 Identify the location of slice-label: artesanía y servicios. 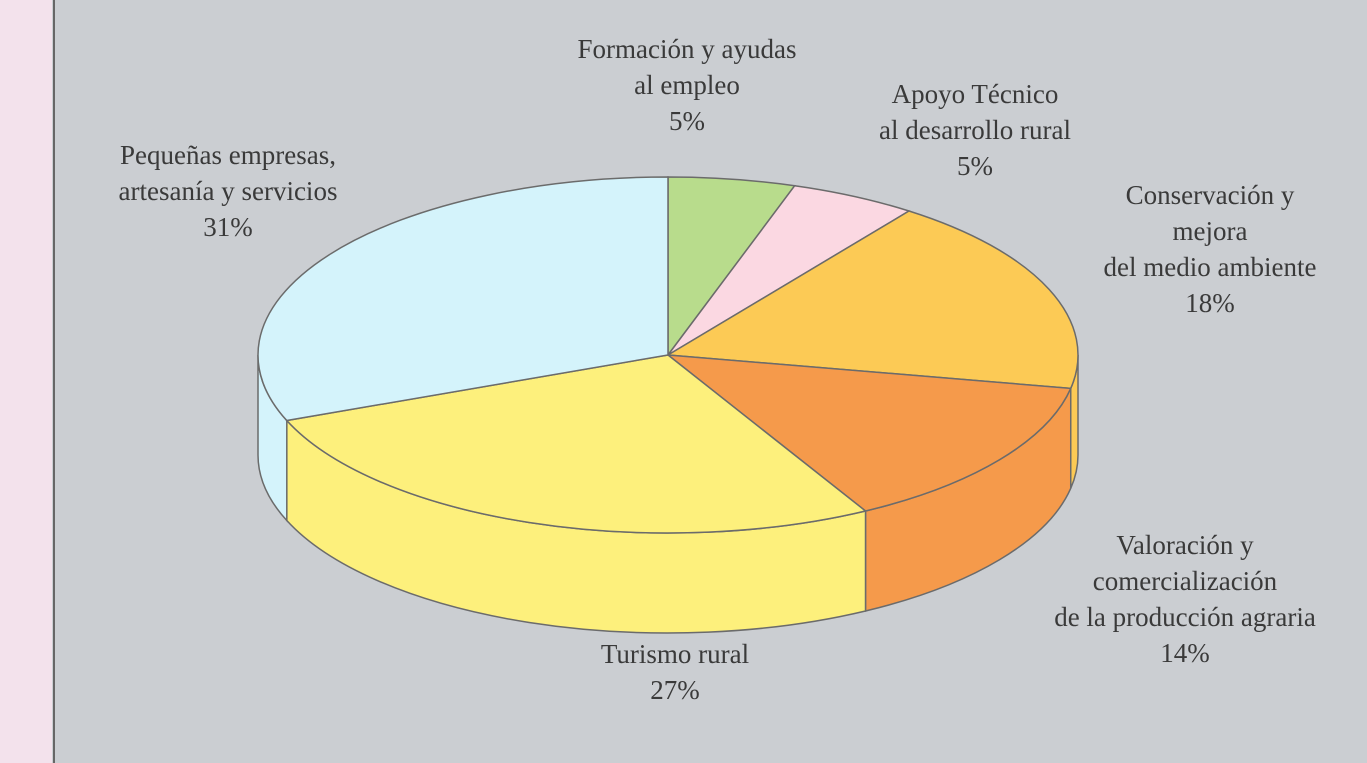
(228, 191).